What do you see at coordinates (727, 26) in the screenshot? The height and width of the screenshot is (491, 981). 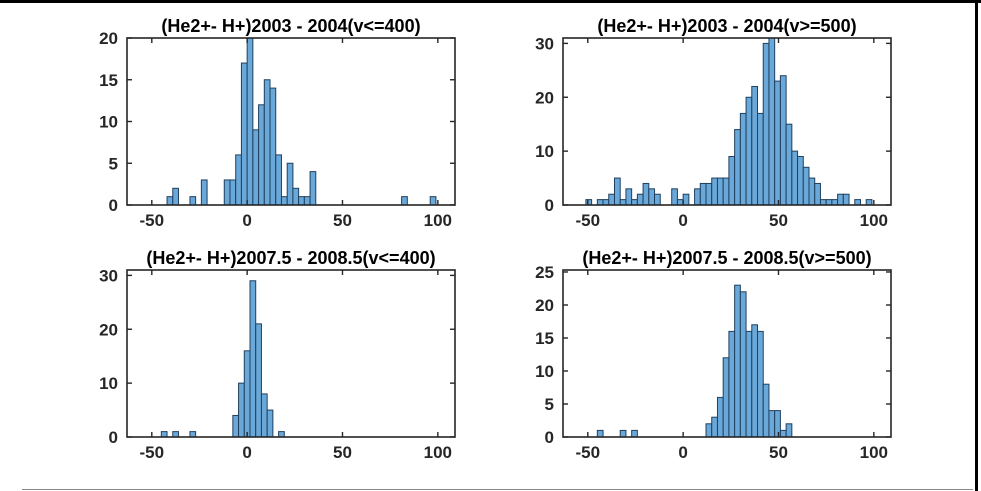 I see `subplot-title-2003-2004-vge500: (He2+- H+)2003 - 2004(v>=500)` at bounding box center [727, 26].